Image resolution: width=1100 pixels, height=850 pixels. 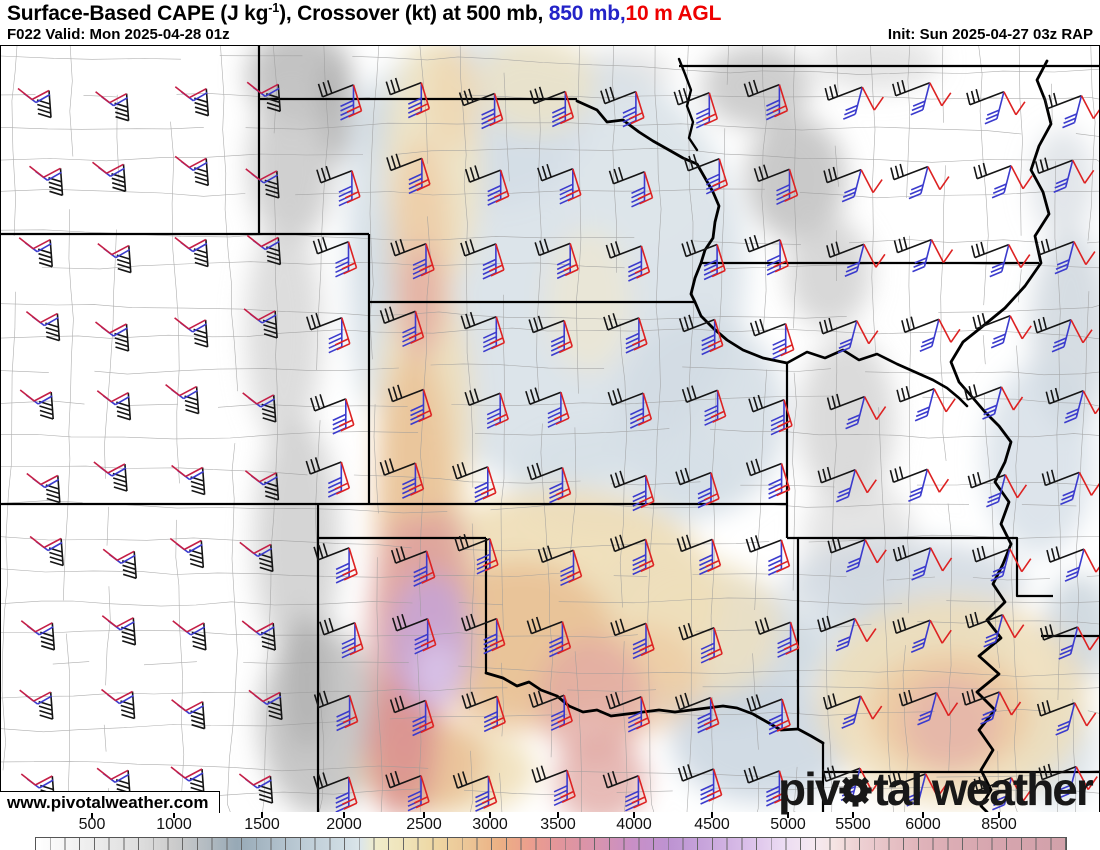 What do you see at coordinates (925, 567) in the screenshot?
I see `border-mo-ar` at bounding box center [925, 567].